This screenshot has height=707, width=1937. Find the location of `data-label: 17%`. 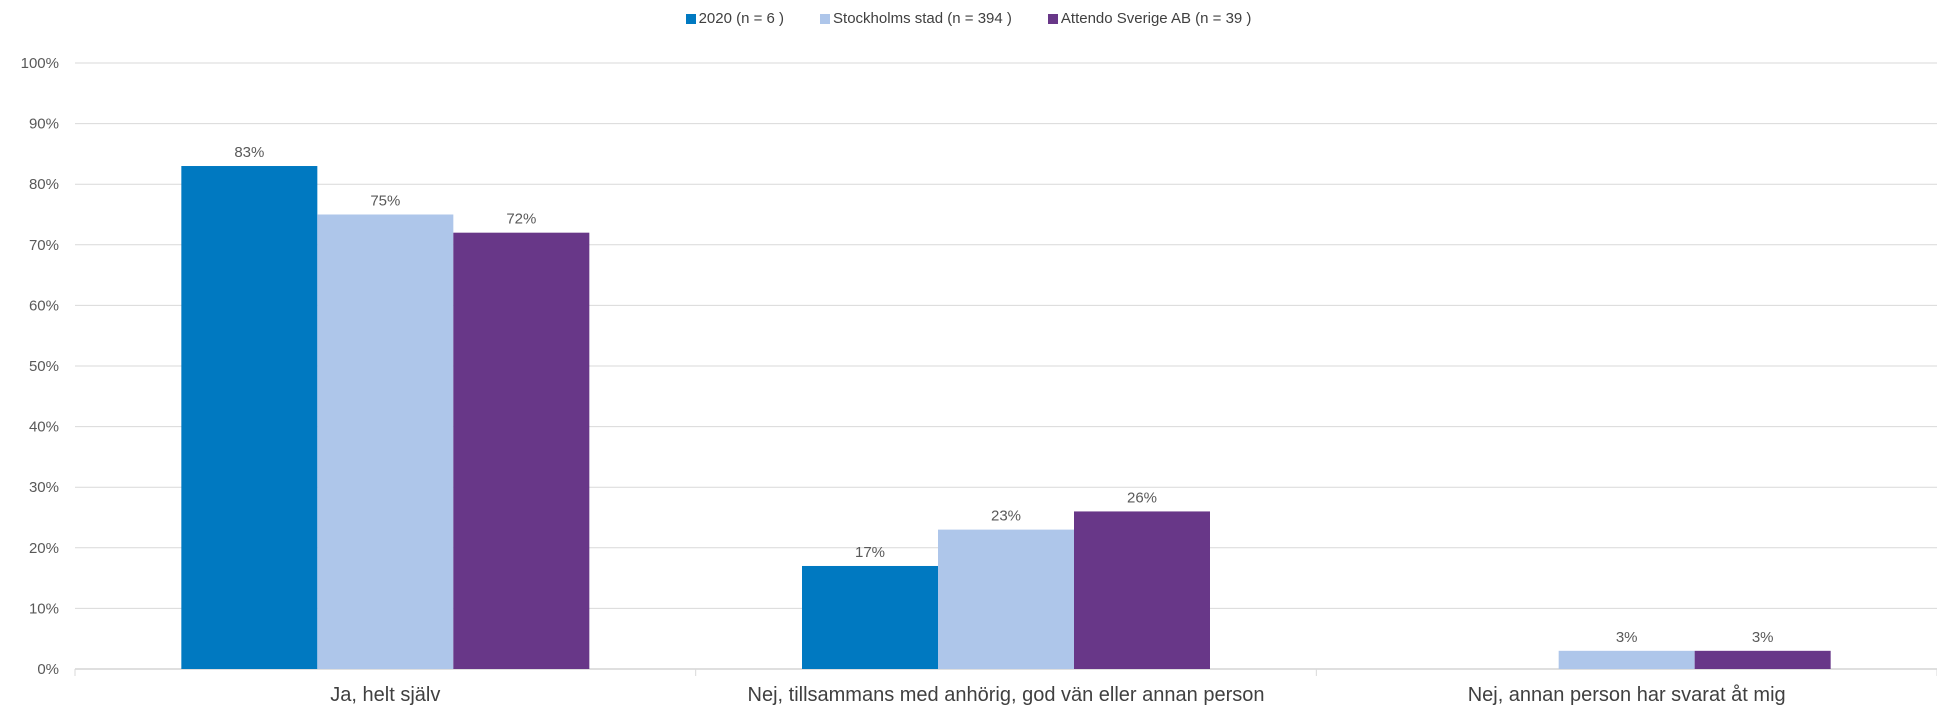

data-label: 17% is located at coordinates (870, 552).